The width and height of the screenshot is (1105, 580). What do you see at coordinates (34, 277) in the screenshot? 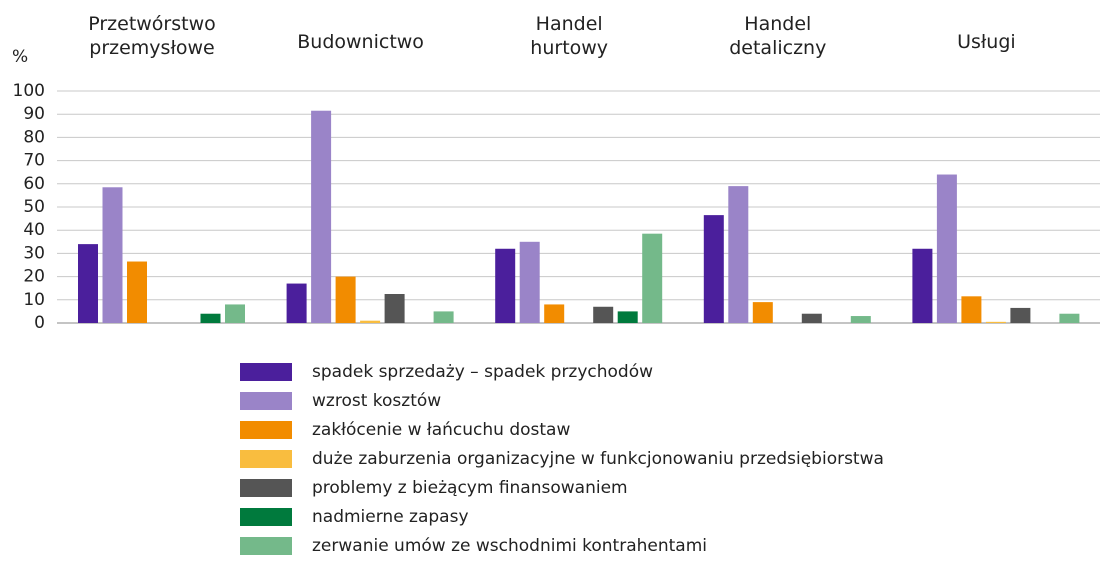
I see `y-tick-label: 20` at bounding box center [34, 277].